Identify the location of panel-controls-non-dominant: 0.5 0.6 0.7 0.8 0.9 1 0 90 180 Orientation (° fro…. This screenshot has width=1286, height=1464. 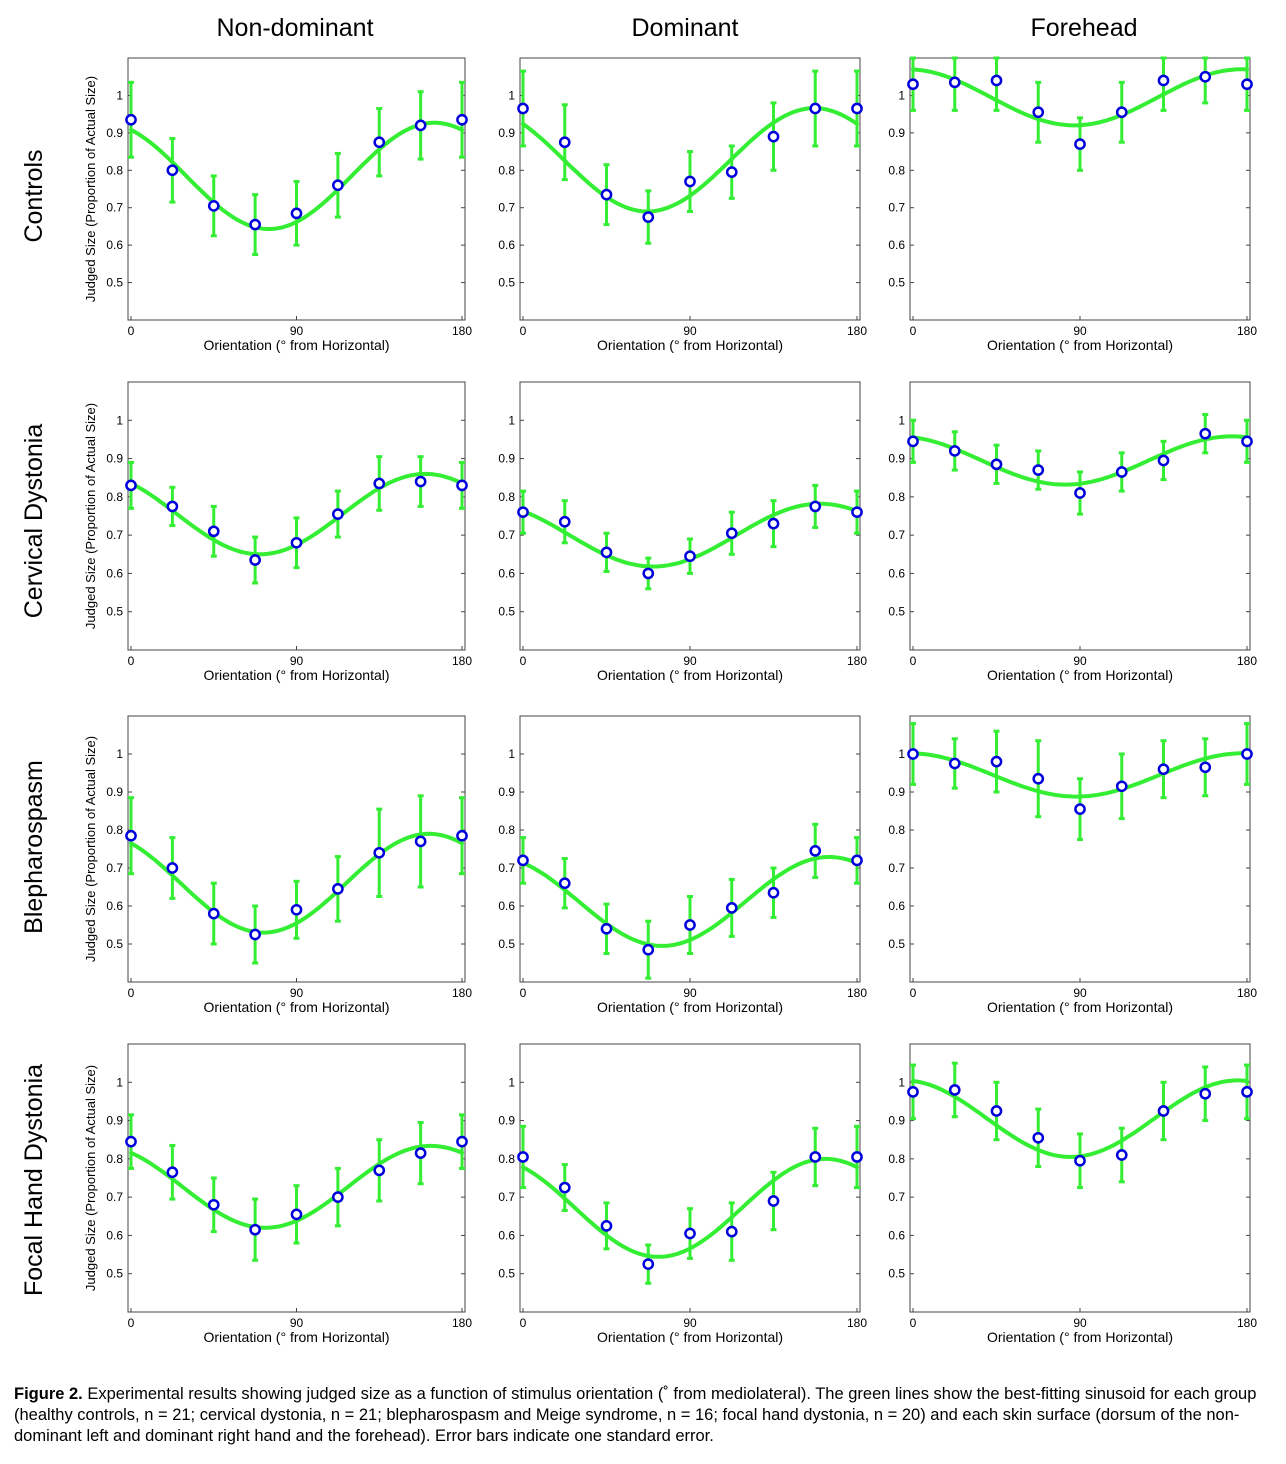
(277, 205).